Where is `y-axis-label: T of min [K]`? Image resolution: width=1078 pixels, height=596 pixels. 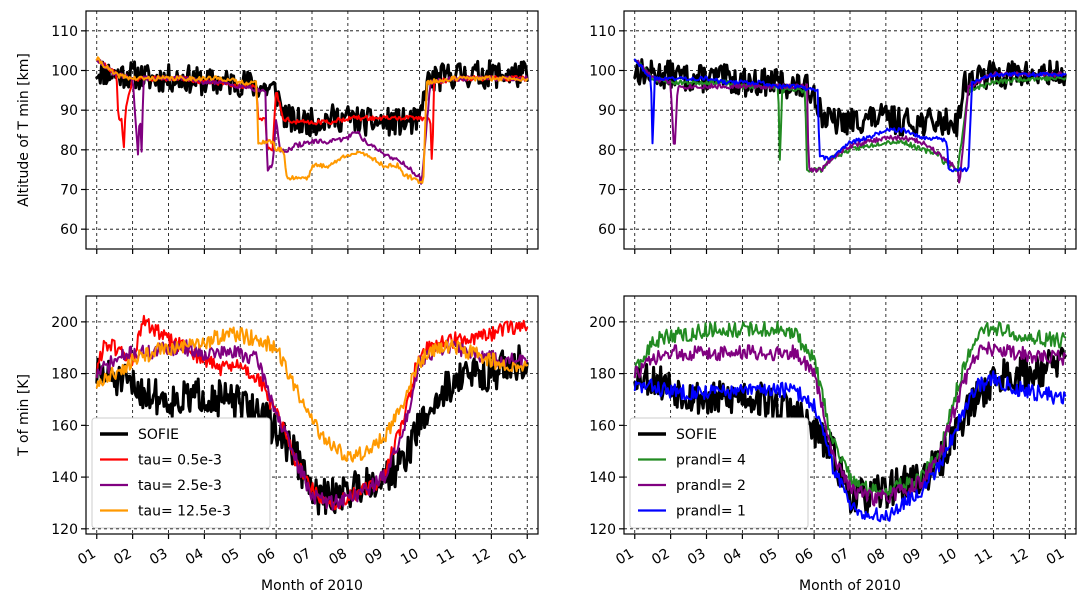 y-axis-label: T of min [K] is located at coordinates (24, 415).